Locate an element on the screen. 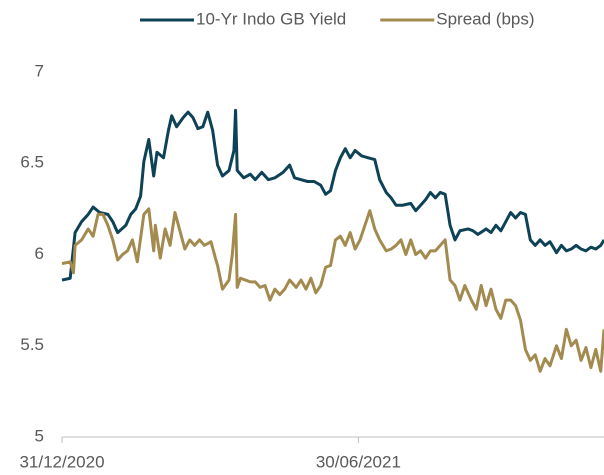 The height and width of the screenshot is (475, 604). x-tick-label: 30/06/2021 is located at coordinates (358, 461).